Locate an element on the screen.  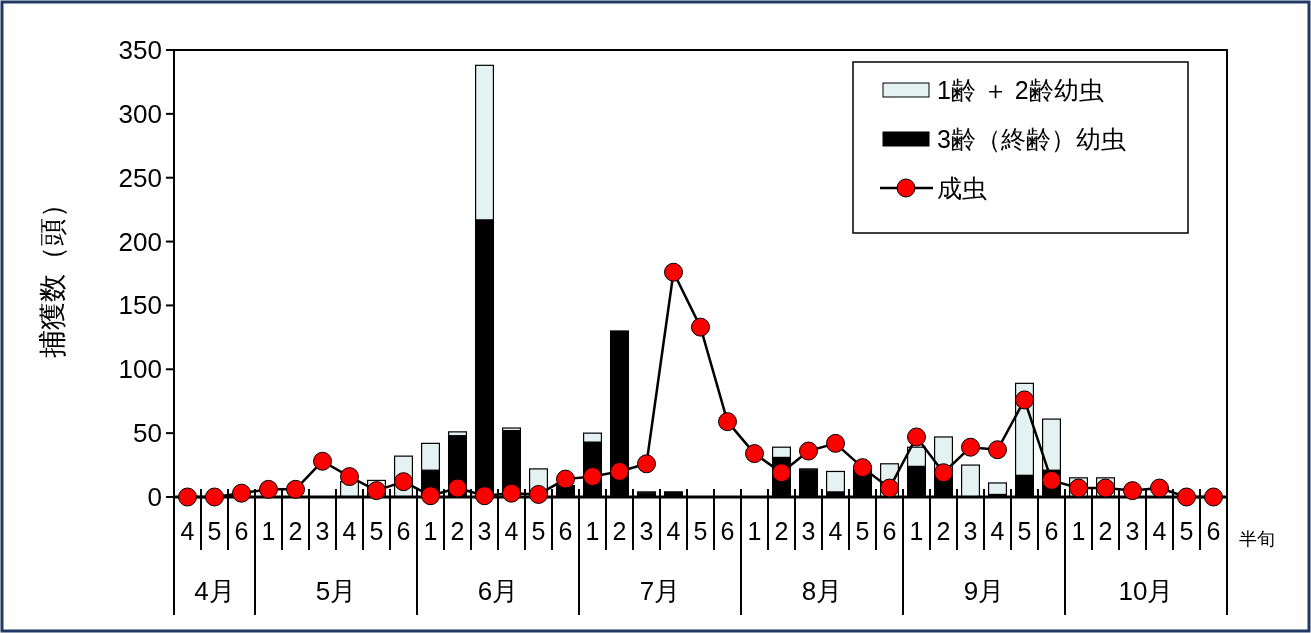
y-tick-label: 100 is located at coordinates (140, 369).